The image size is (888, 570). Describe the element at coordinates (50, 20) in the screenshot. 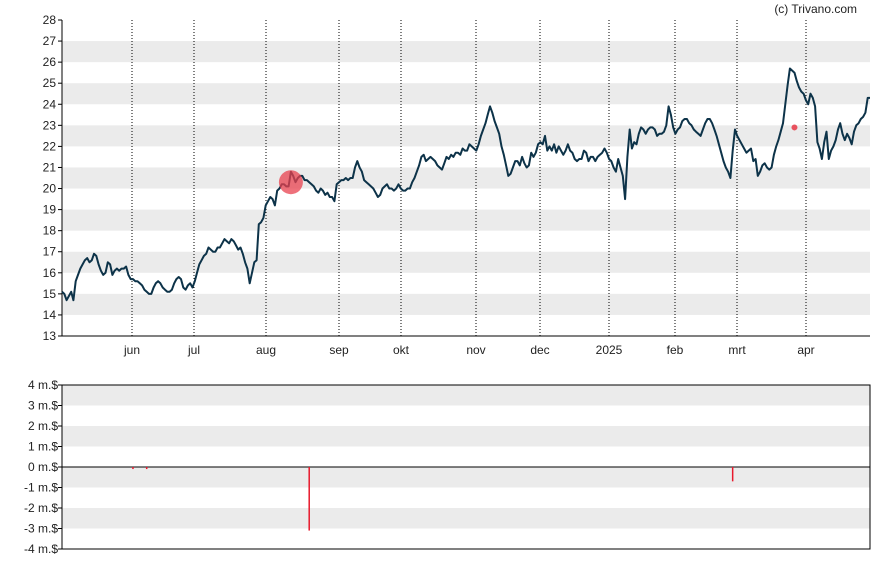

I see `y-tick-label: 28` at that location.